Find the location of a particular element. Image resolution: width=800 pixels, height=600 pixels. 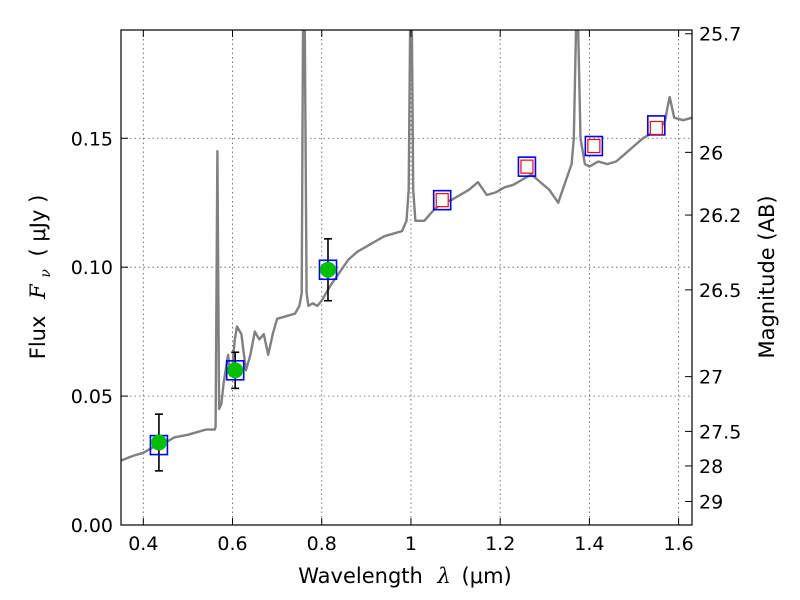

magnitude-tick-label: 27 is located at coordinates (711, 378).